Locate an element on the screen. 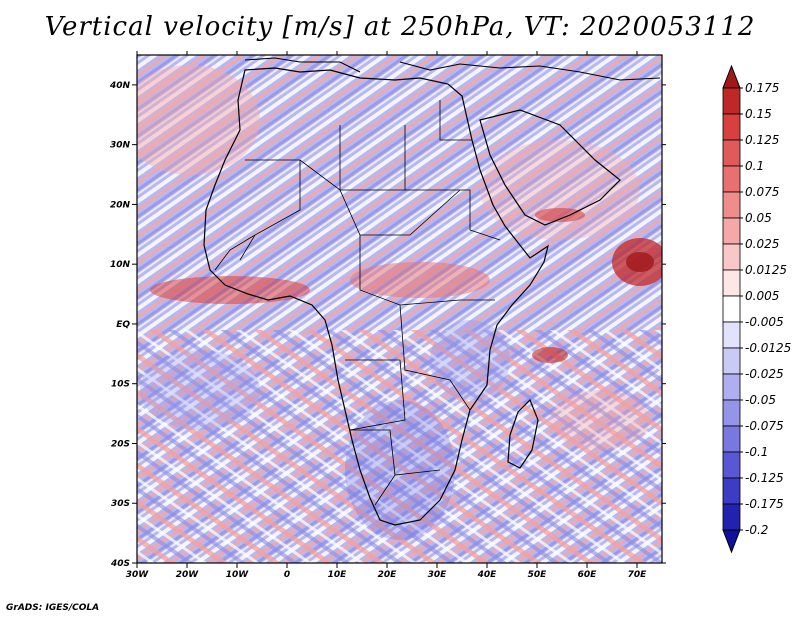 The height and width of the screenshot is (618, 800). lat-tick-label: 20N is located at coordinates (120, 205).